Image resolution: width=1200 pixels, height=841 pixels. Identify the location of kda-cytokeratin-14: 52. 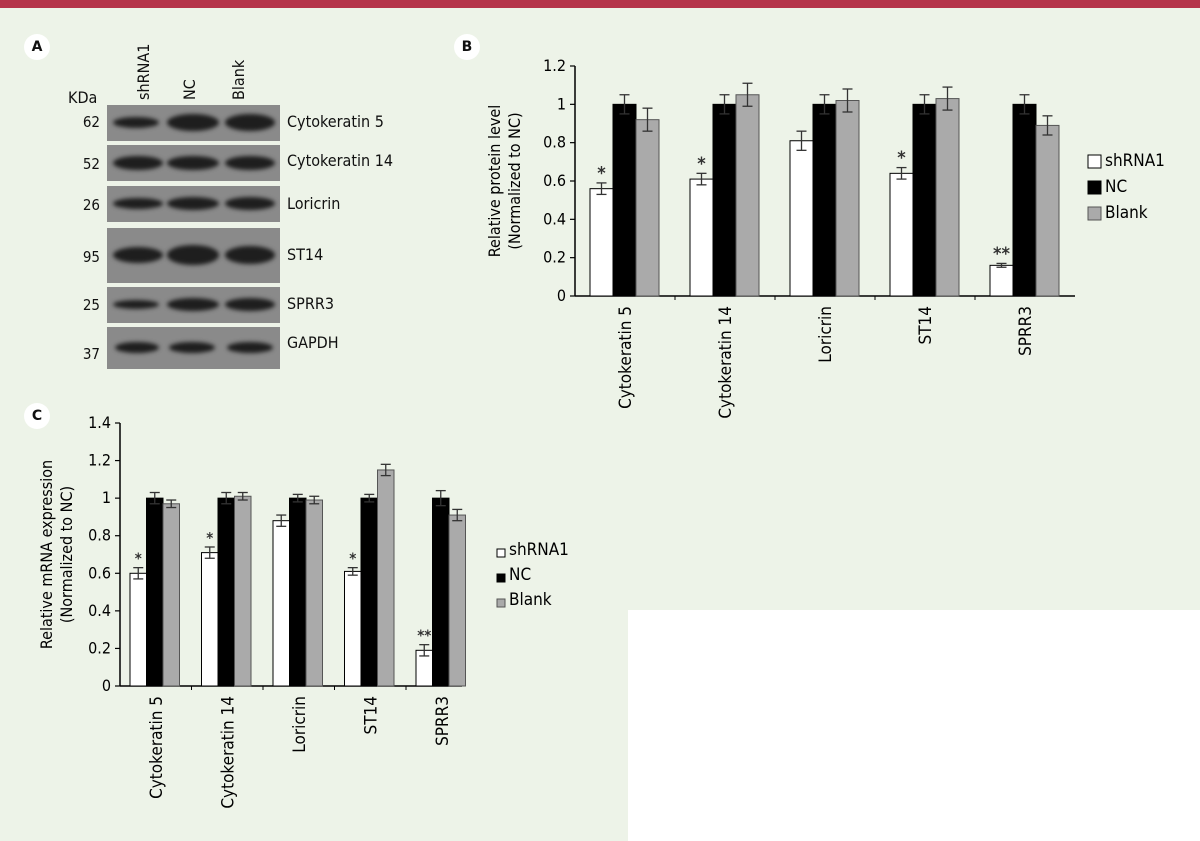
(91, 164).